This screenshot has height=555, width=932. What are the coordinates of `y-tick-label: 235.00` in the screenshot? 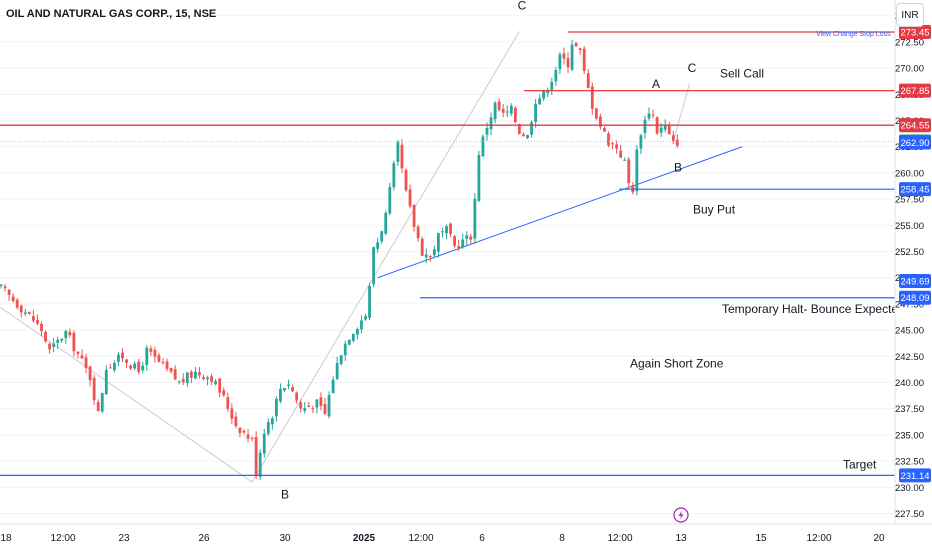 It's located at (909, 435).